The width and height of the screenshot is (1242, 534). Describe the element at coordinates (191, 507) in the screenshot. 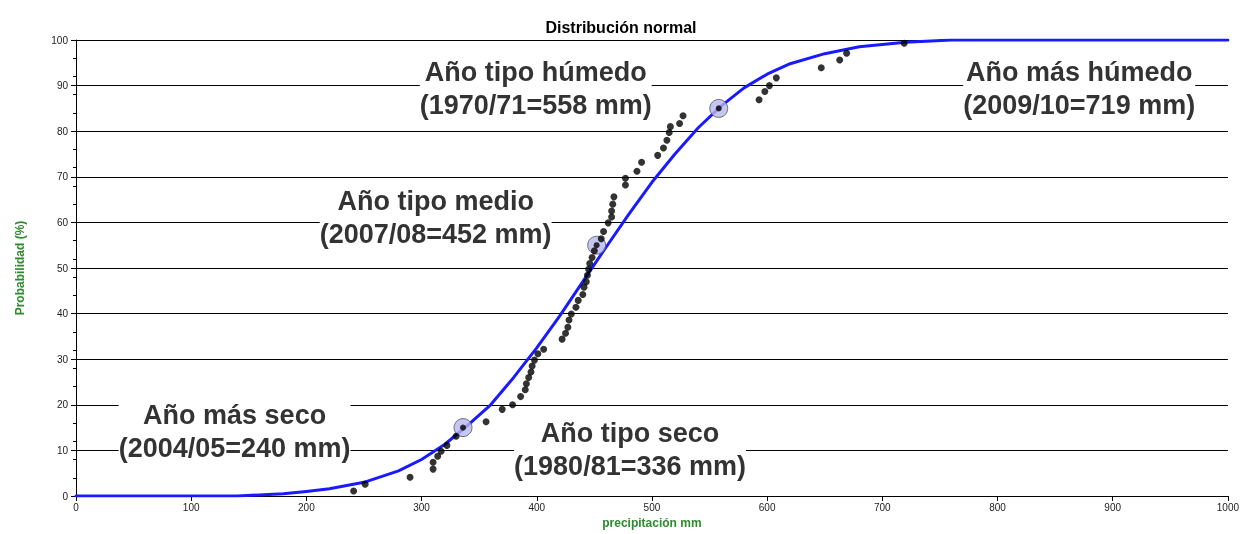

I see `x-tick-label: 100` at that location.